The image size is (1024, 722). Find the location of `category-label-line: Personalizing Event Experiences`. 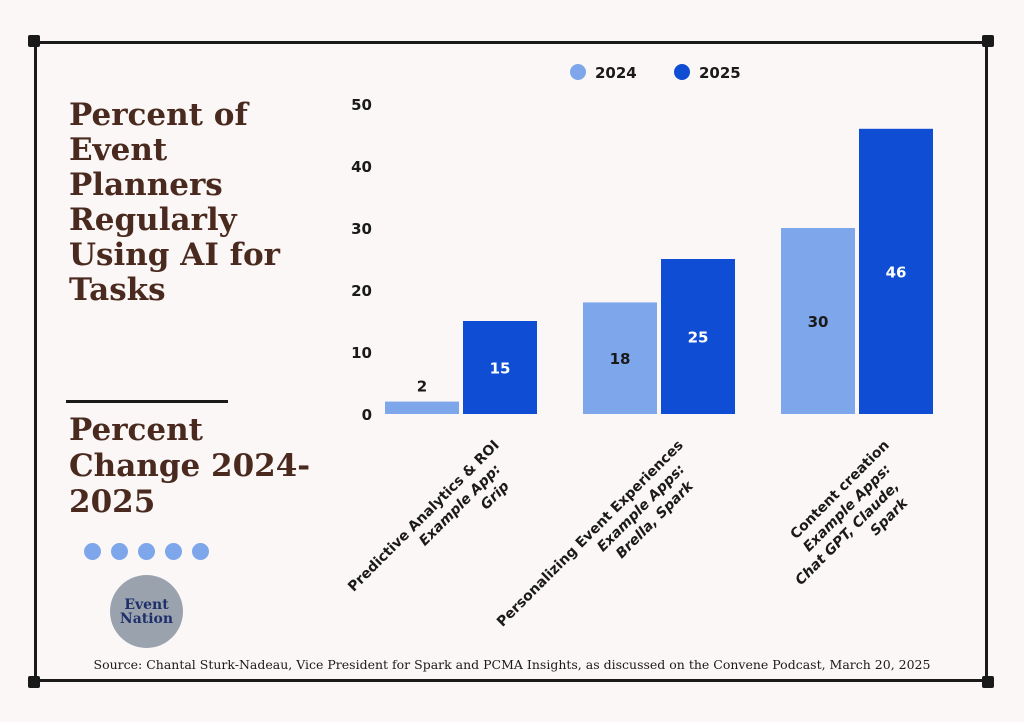

category-label-line: Personalizing Event Experiences is located at coordinates (590, 533).